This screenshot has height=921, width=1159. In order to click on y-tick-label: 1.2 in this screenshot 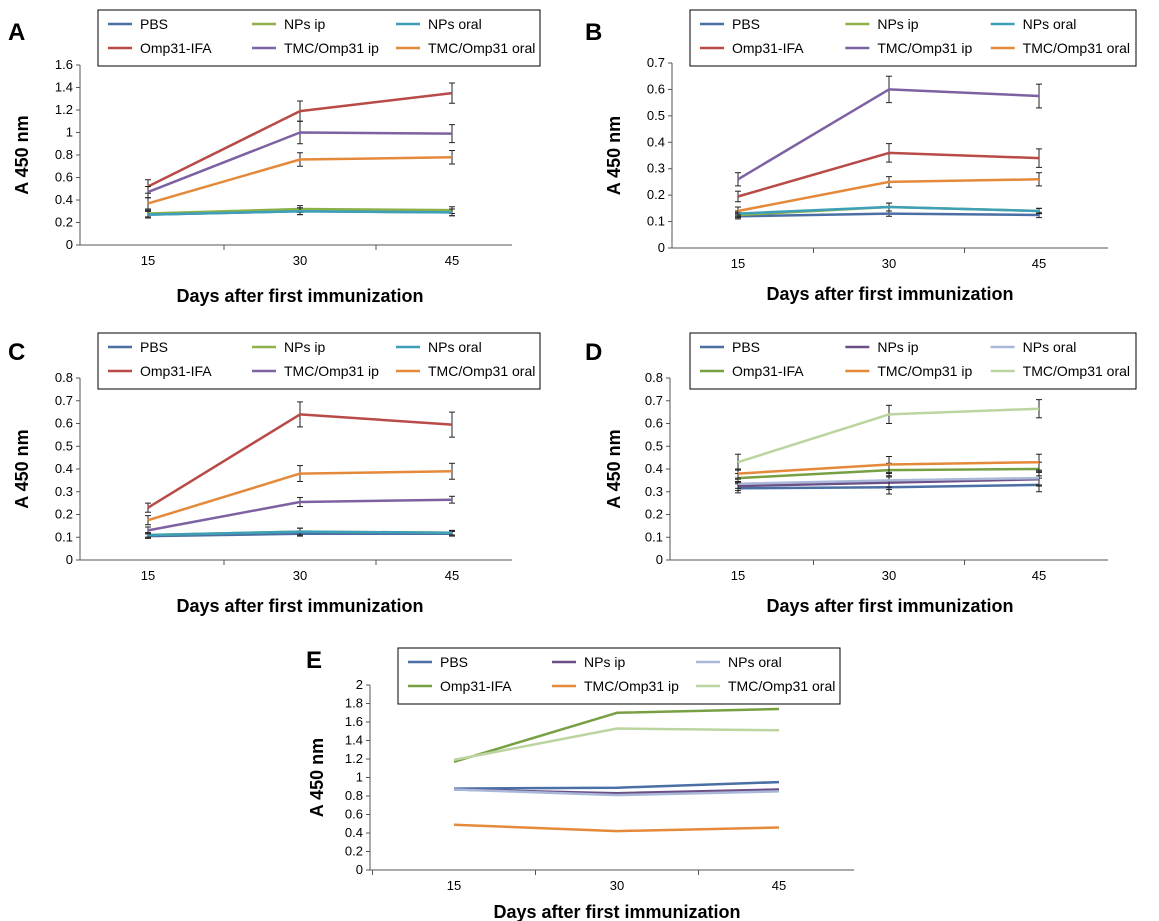, I will do `click(354, 758)`.